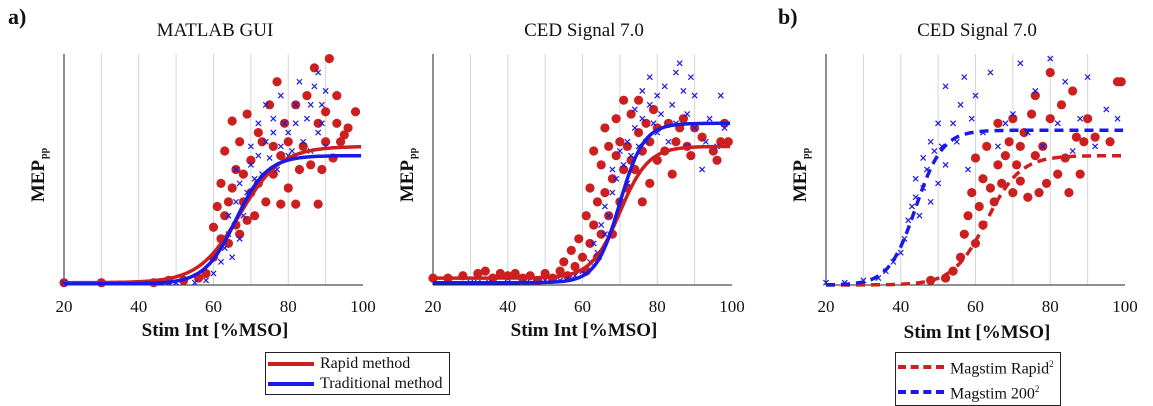 The width and height of the screenshot is (1153, 406). I want to click on legend-a: Rapid method Traditional method, so click(357, 373).